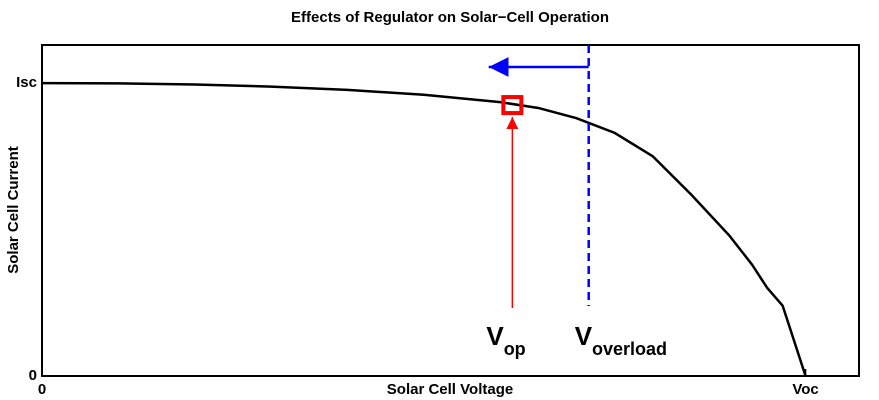 The height and width of the screenshot is (400, 879). What do you see at coordinates (512, 105) in the screenshot?
I see `operating-point` at bounding box center [512, 105].